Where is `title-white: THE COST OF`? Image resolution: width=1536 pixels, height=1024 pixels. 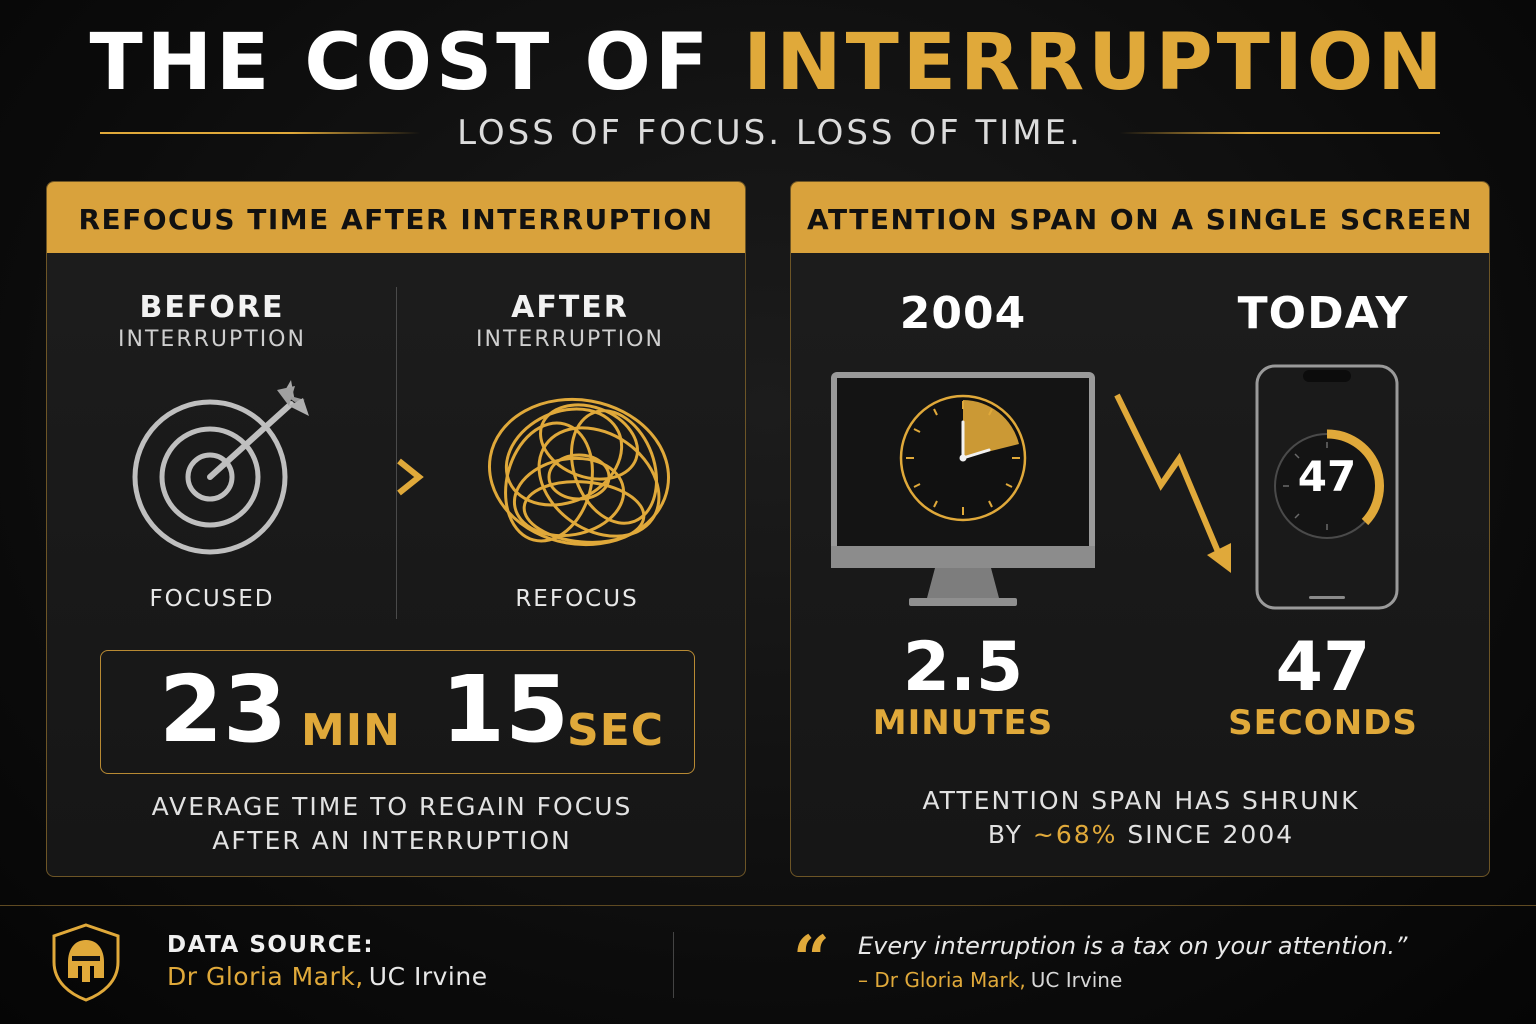
title-white: THE COST OF is located at coordinates (401, 63).